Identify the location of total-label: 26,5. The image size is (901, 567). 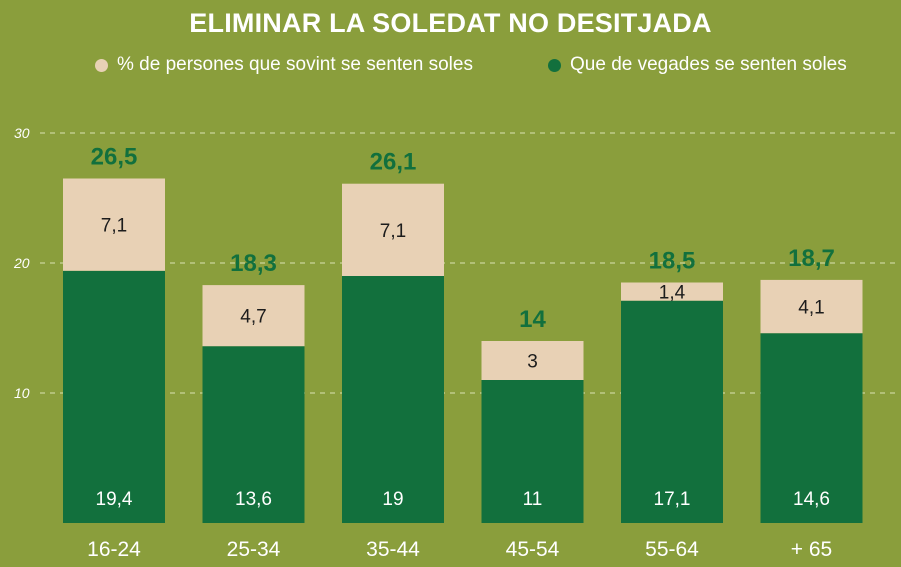
(114, 157).